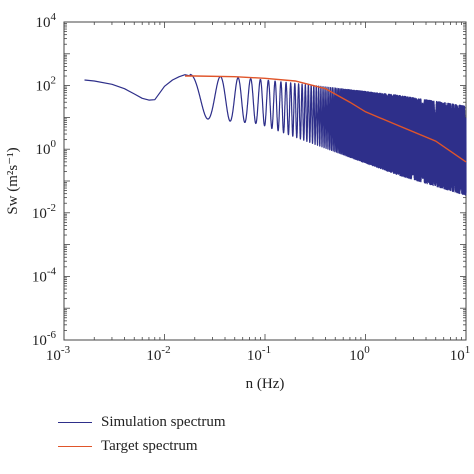 Image resolution: width=474 pixels, height=474 pixels. I want to click on legend-swatch-simulation, so click(75, 422).